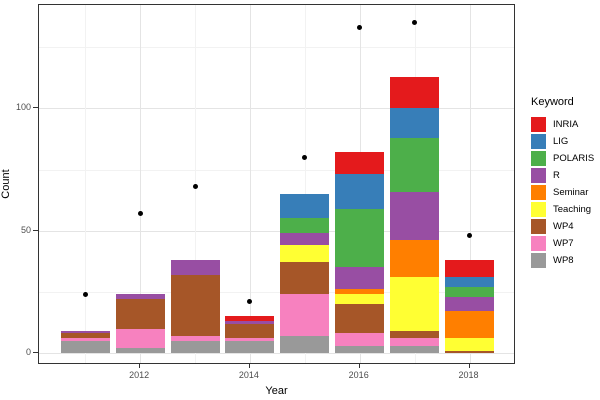  What do you see at coordinates (468, 375) in the screenshot?
I see `x-tick-label: 2018` at bounding box center [468, 375].